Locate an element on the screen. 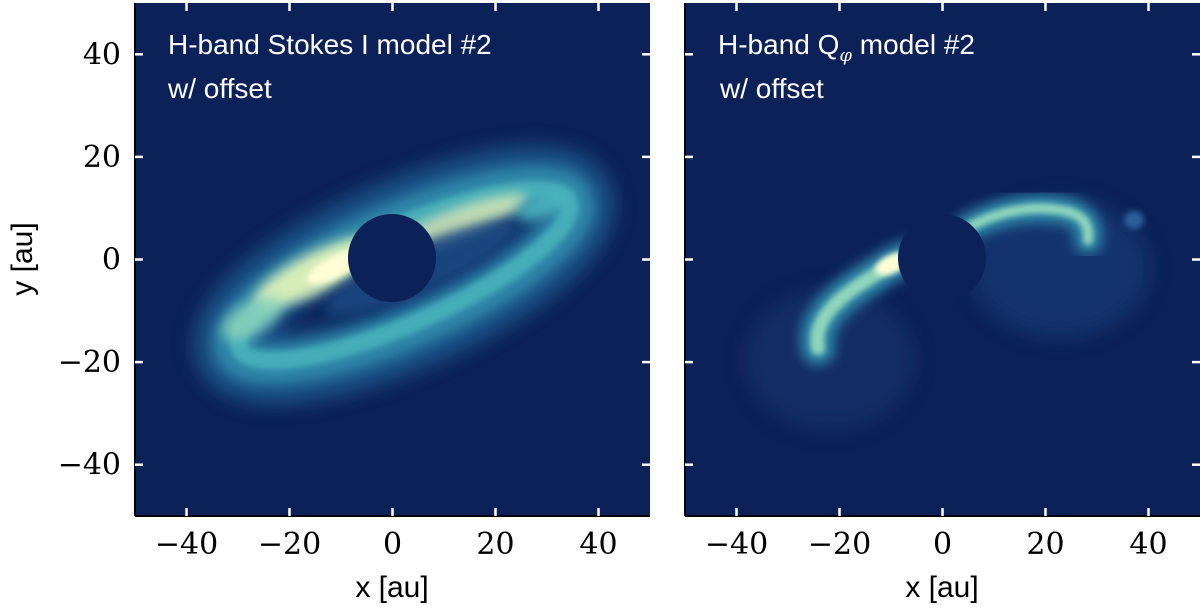 This screenshot has width=1200, height=609. x-tick-label-qphi: 40 is located at coordinates (1148, 544).